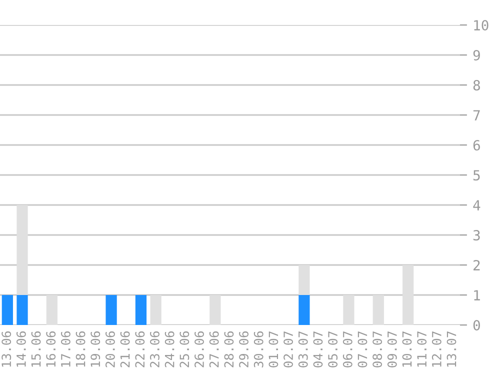  I want to click on y-tick-label: 9, so click(476, 55).